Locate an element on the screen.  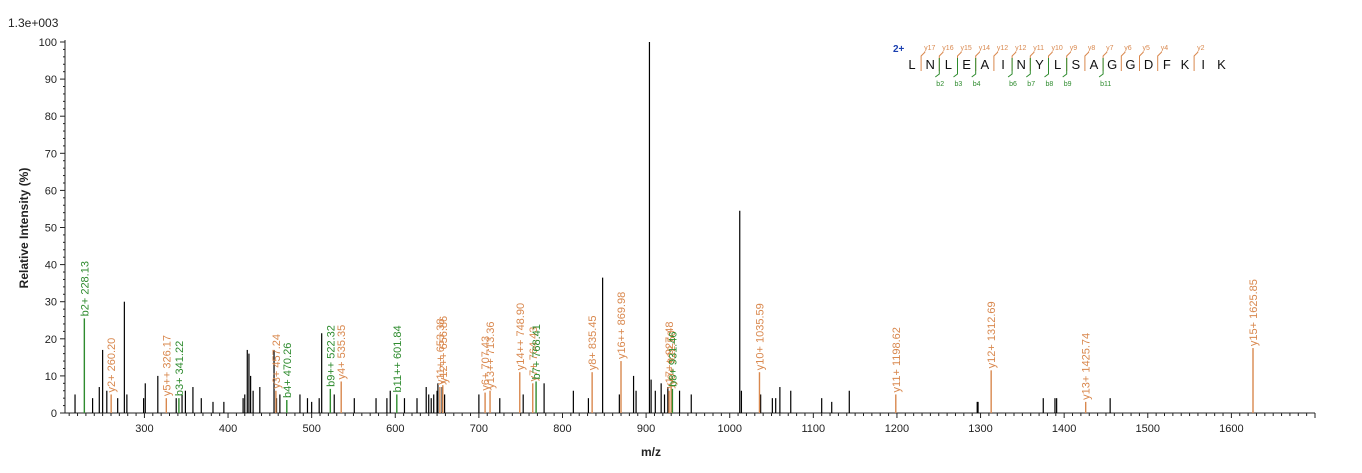
sequence-residue: F is located at coordinates (1167, 64).